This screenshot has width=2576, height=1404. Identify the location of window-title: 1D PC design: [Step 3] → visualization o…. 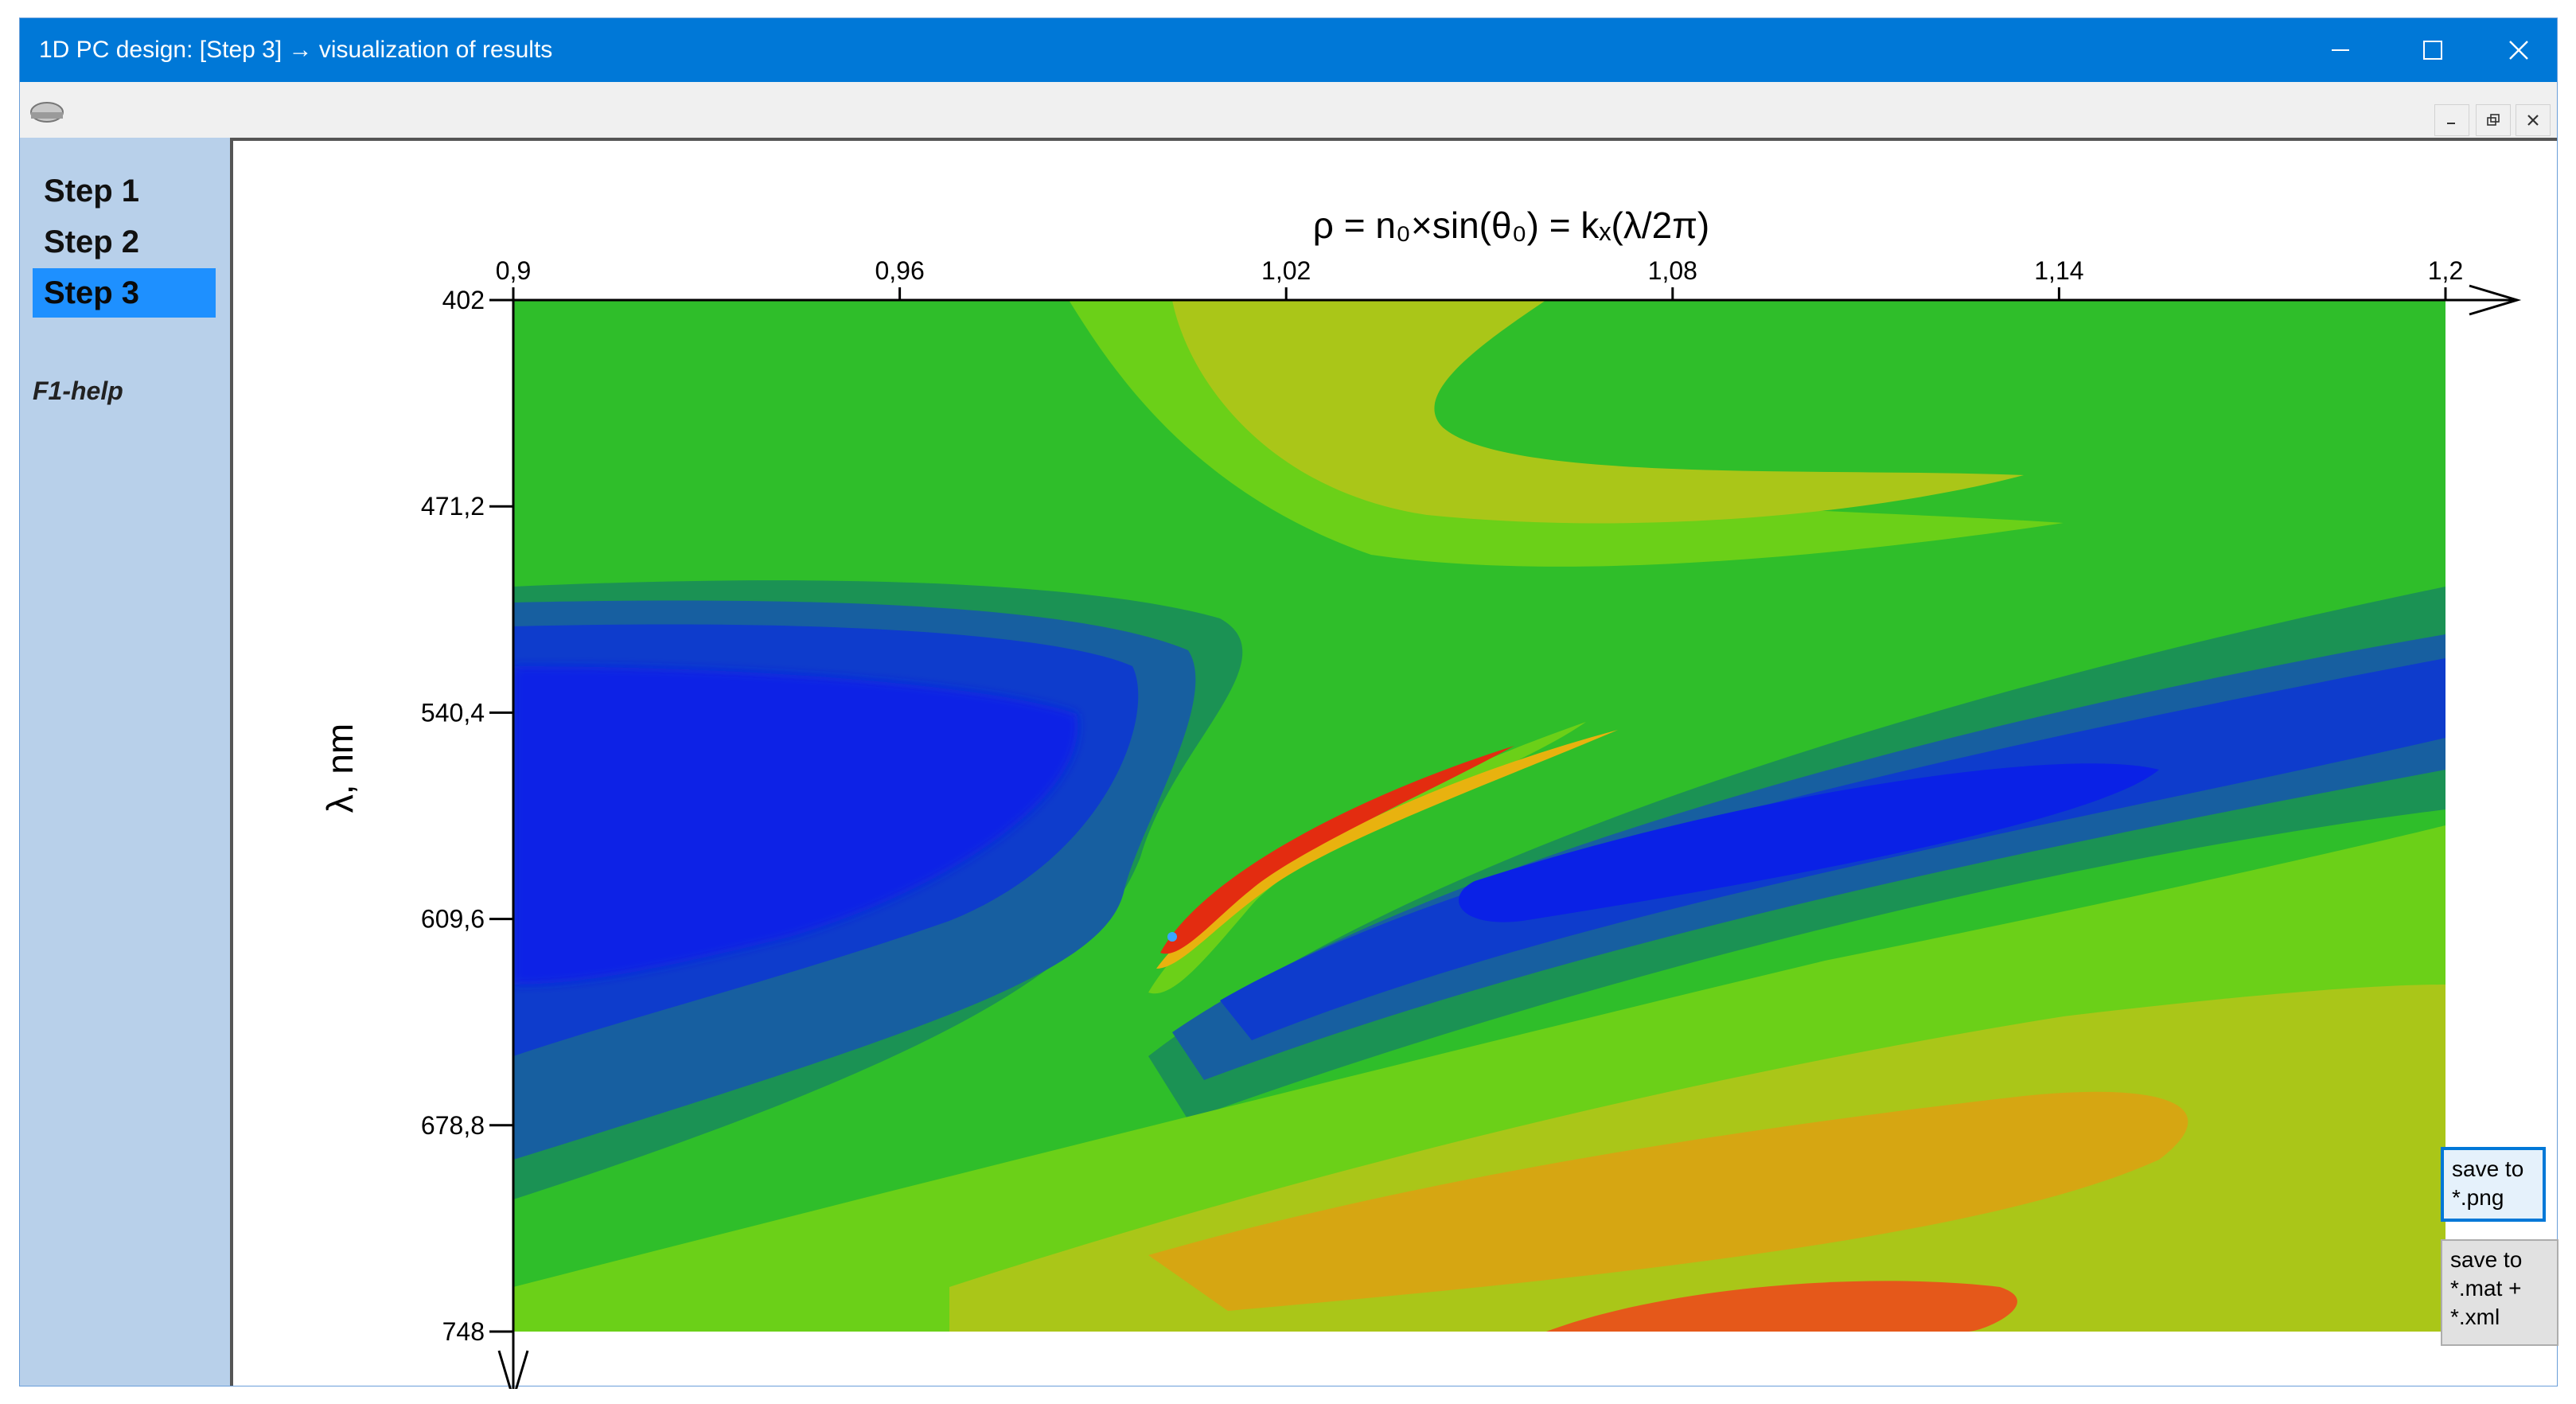
(296, 50).